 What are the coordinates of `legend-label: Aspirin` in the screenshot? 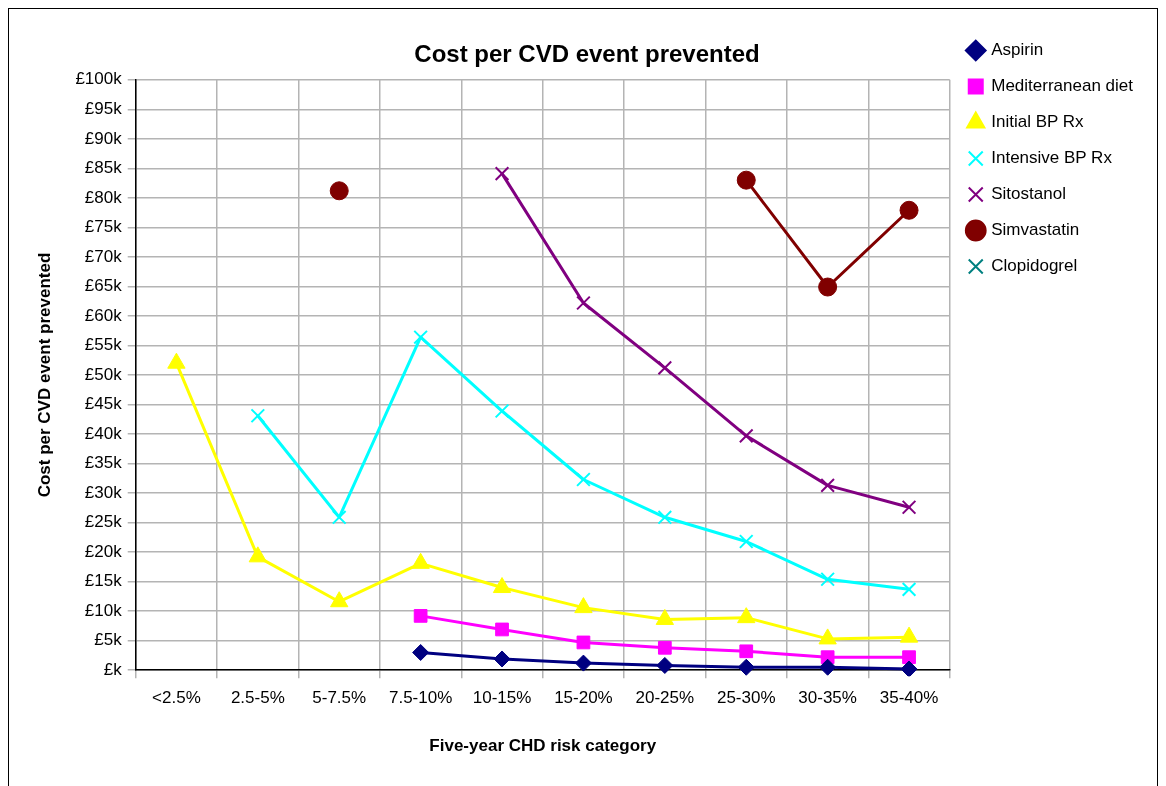 It's located at (1017, 50).